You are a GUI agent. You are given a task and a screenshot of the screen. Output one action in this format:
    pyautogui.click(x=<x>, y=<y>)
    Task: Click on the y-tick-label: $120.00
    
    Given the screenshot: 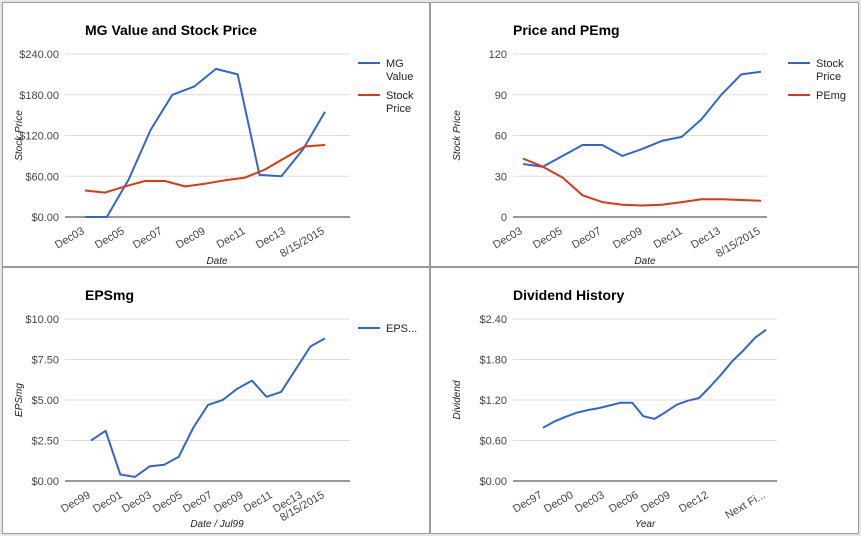 What is the action you would take?
    pyautogui.click(x=39, y=137)
    